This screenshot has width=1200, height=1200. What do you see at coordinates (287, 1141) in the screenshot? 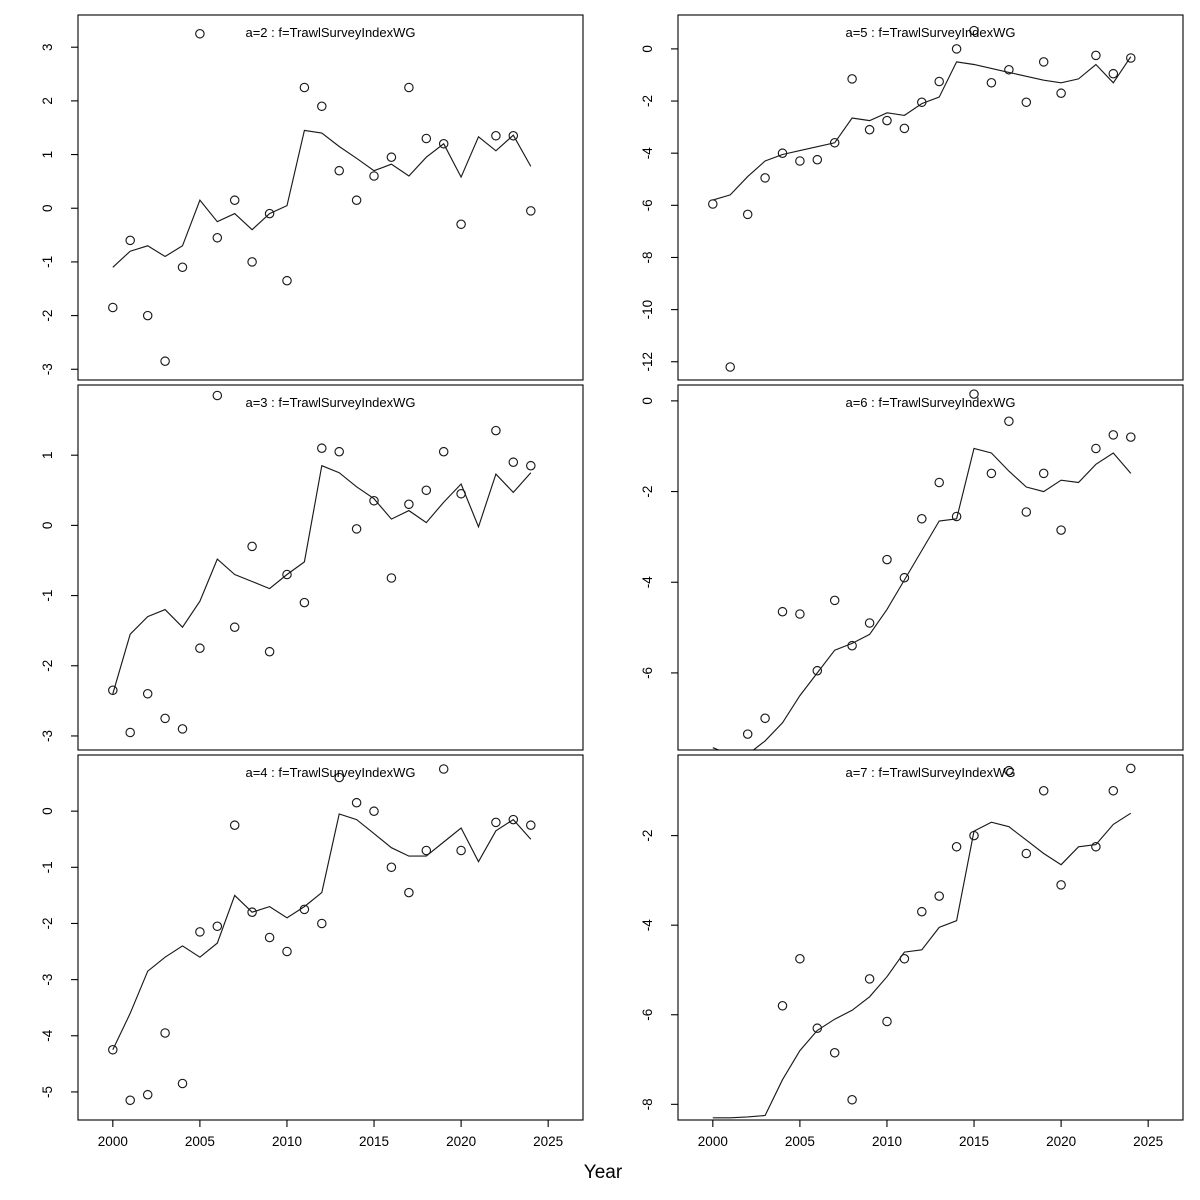
I see `x-tick-label: 2010` at bounding box center [287, 1141].